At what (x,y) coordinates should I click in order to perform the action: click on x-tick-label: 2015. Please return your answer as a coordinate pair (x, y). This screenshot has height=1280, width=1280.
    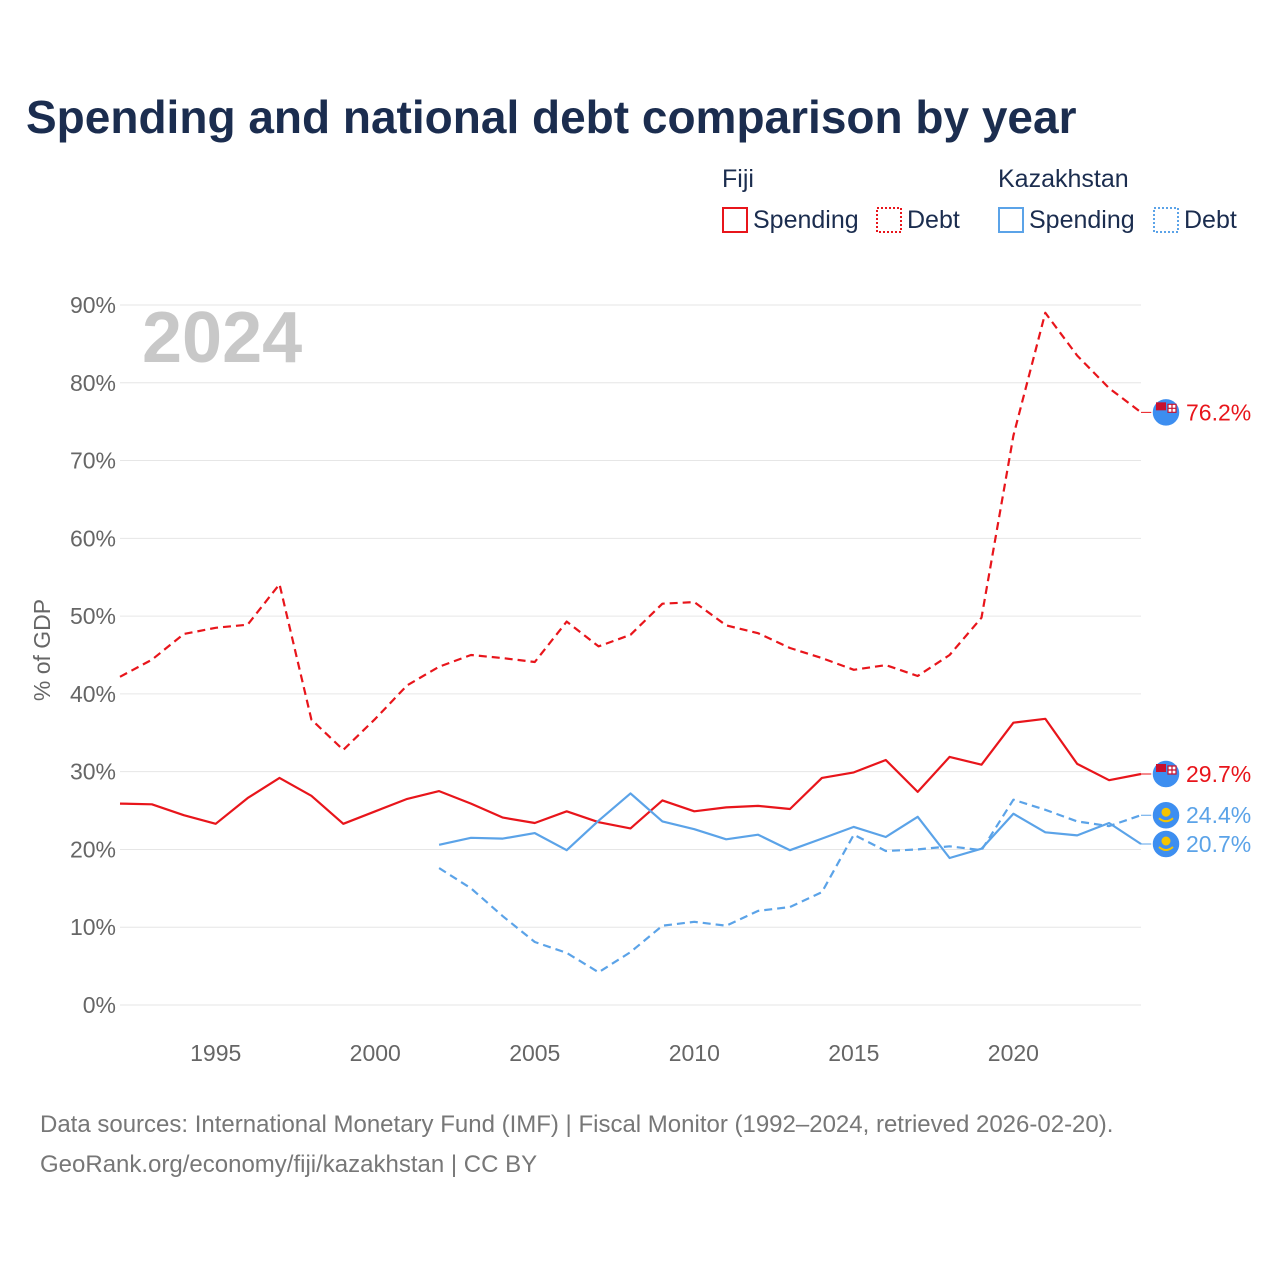
    Looking at the image, I should click on (853, 1053).